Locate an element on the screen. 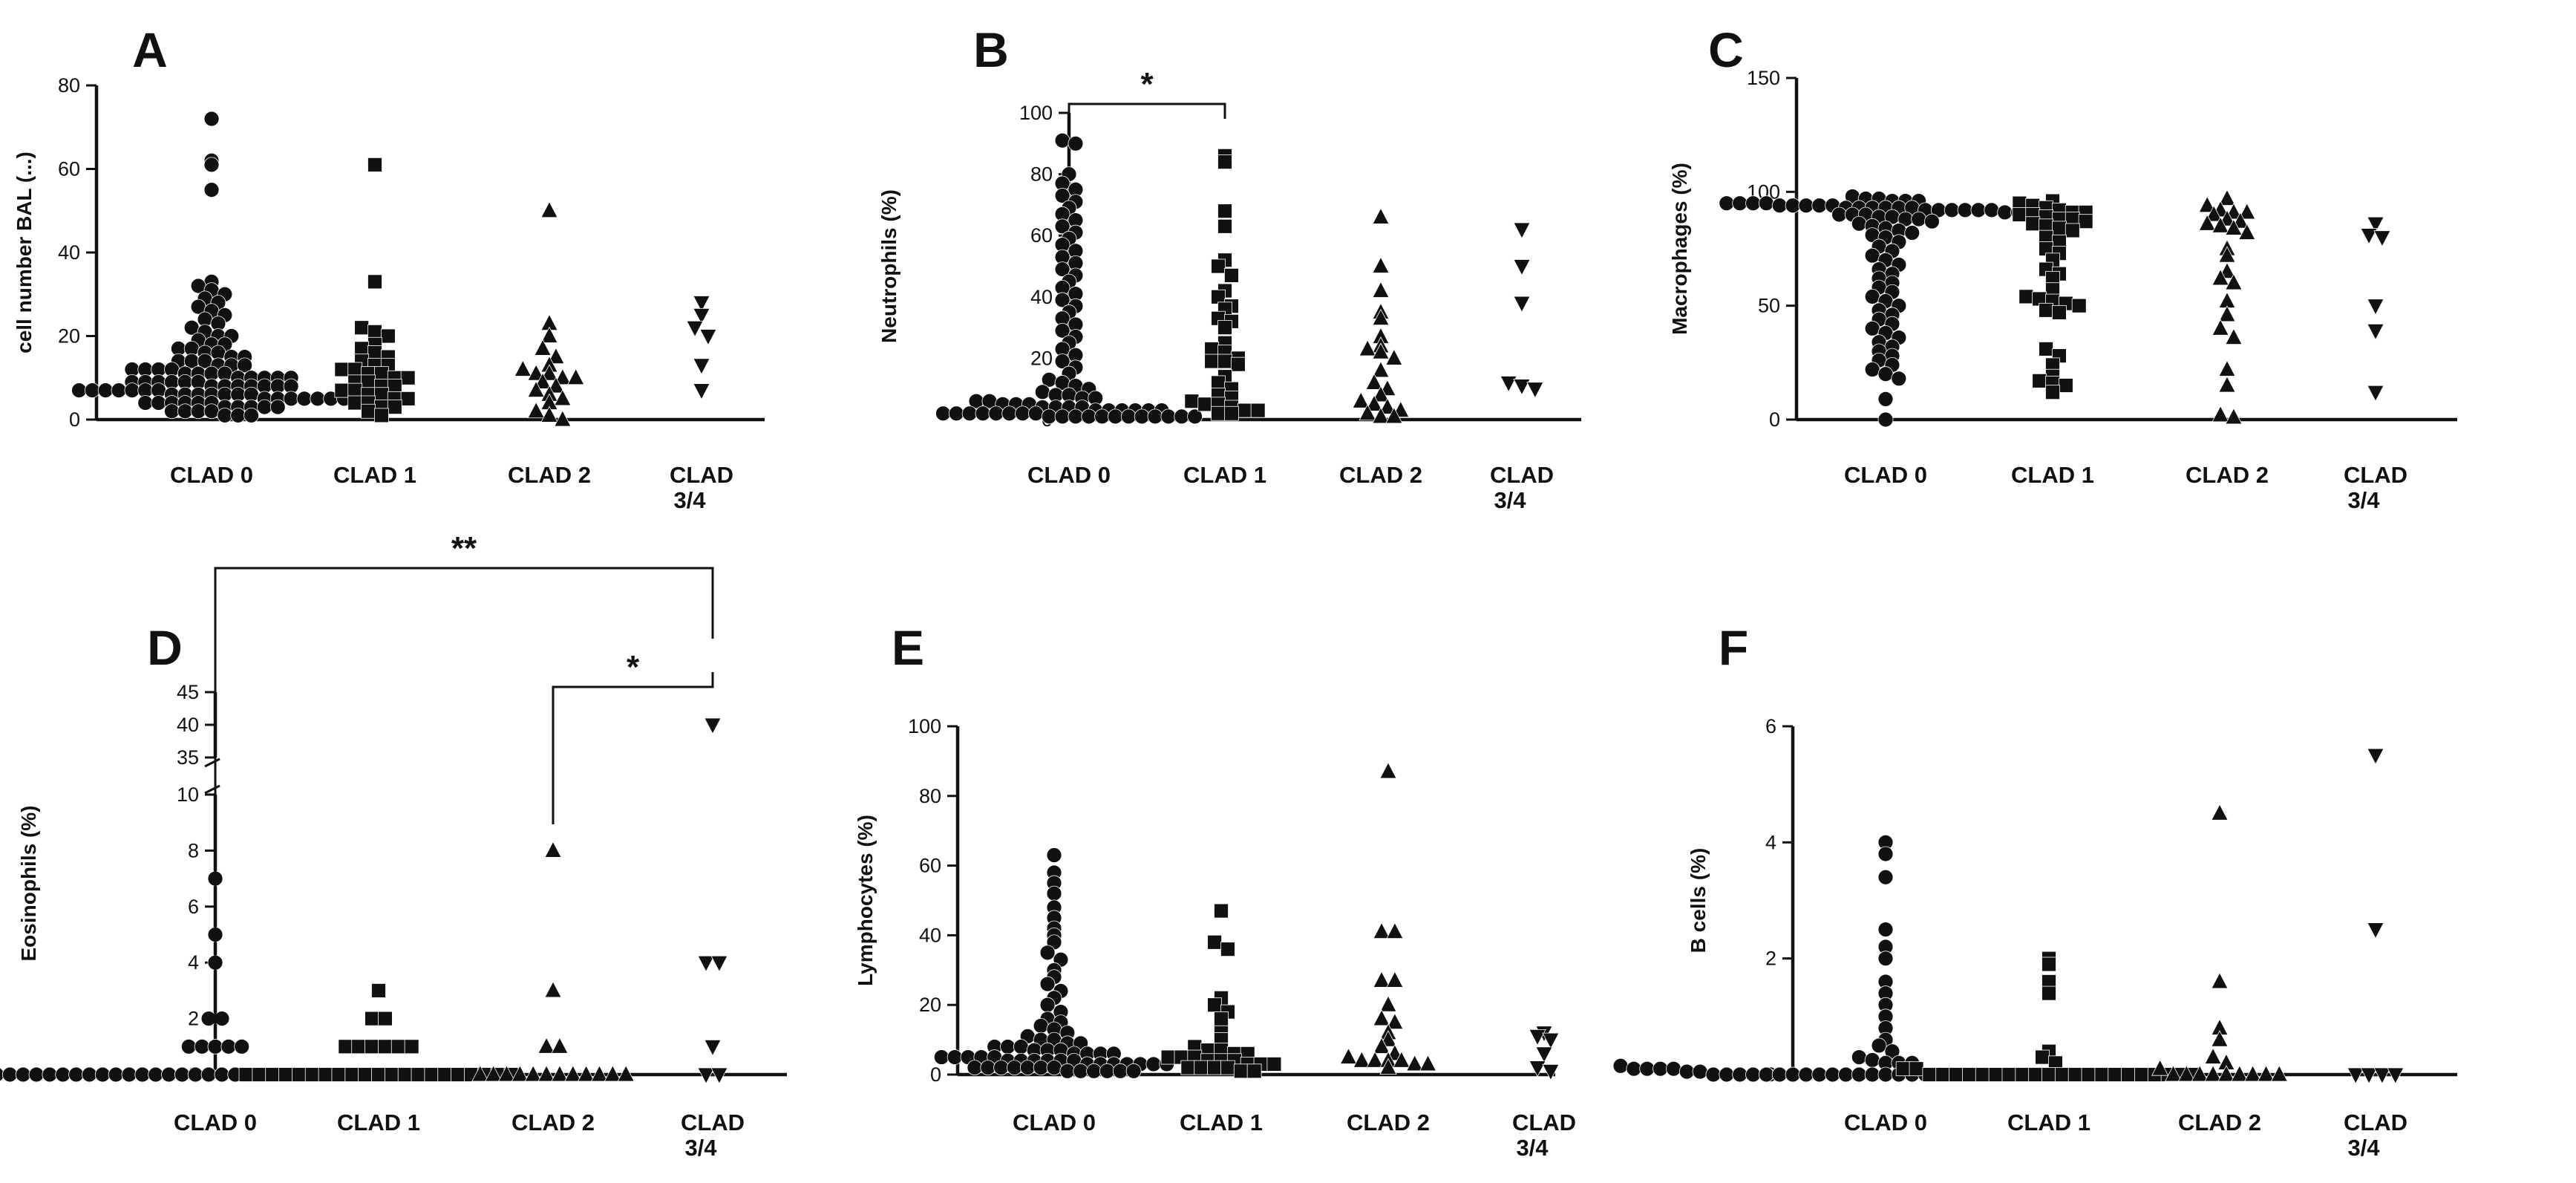  significance-bracket is located at coordinates (1147, 110).